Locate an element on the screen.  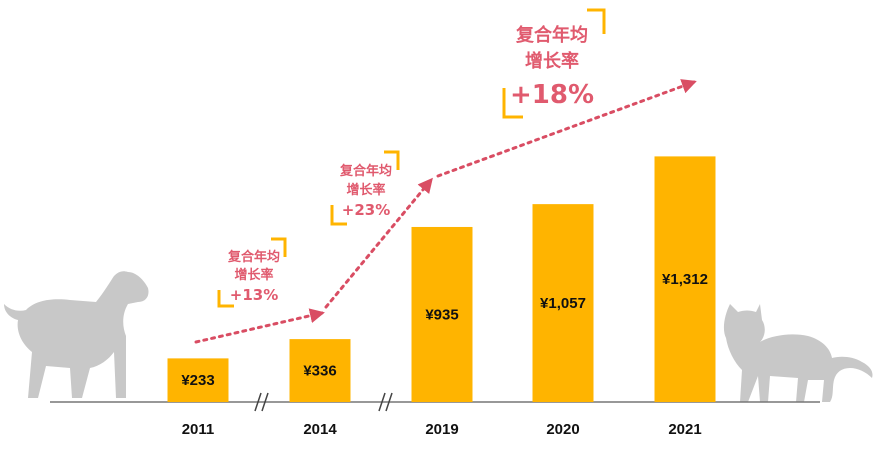
bar-2014 is located at coordinates (320, 370).